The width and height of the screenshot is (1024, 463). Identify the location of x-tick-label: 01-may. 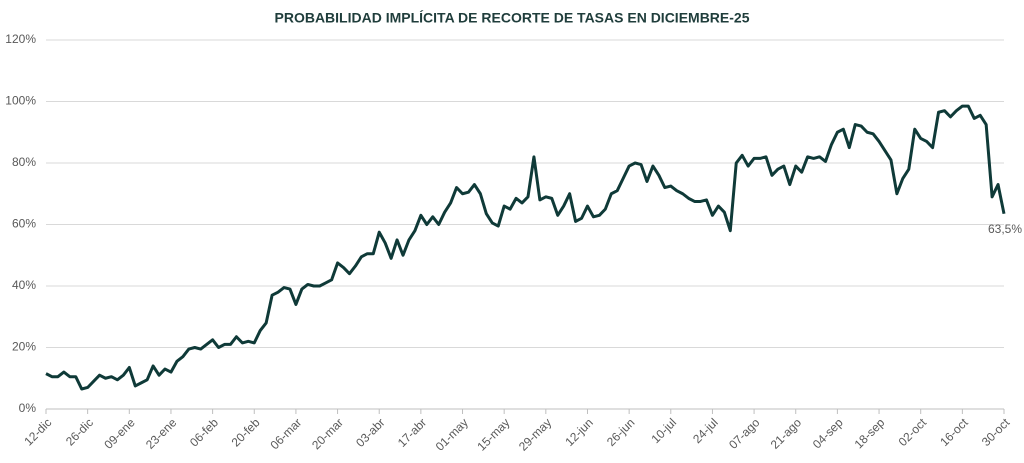
(452, 434).